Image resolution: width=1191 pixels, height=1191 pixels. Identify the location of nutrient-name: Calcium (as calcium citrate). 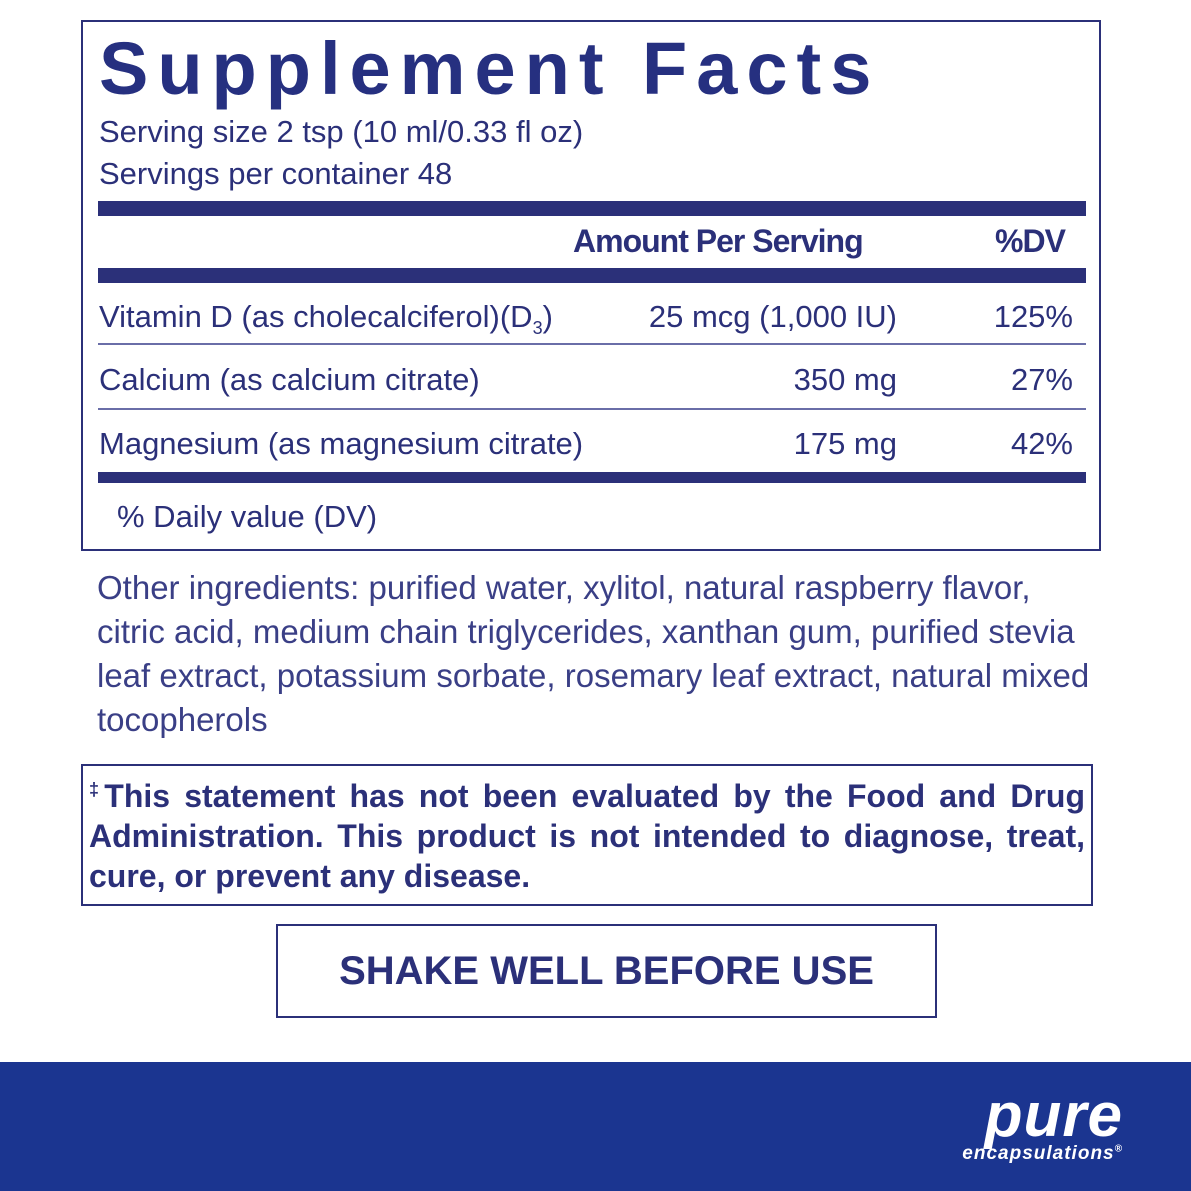
(289, 379).